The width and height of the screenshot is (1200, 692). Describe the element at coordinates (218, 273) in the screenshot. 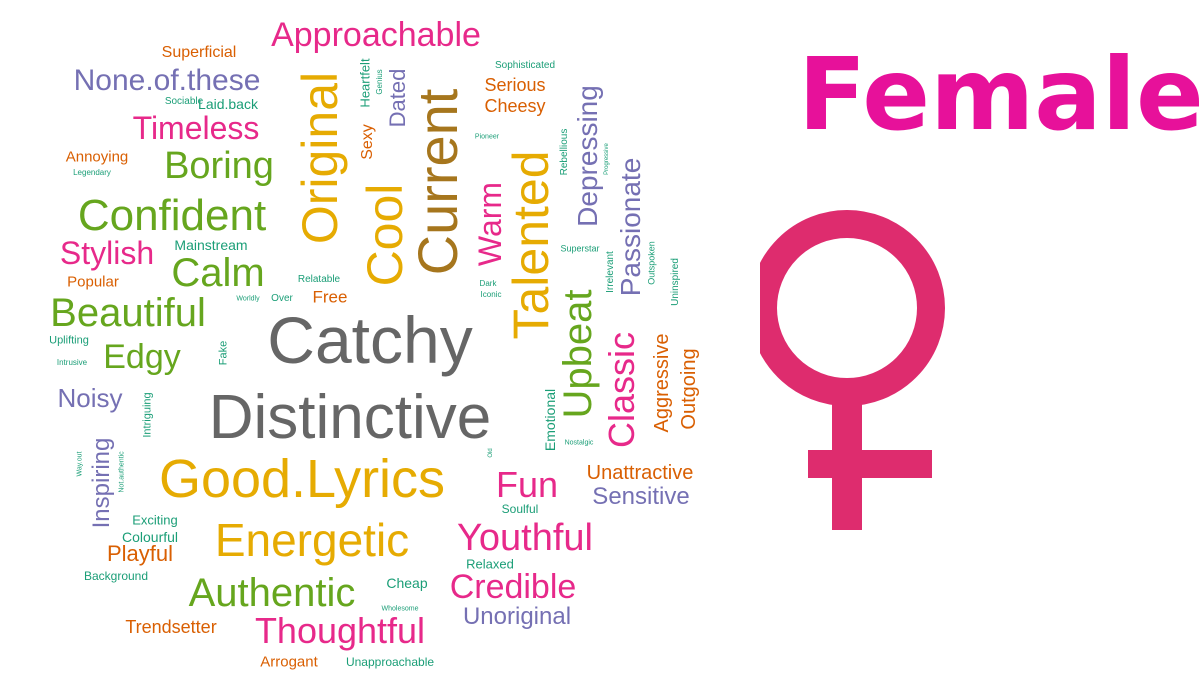

I see `word-calm: Calm` at that location.